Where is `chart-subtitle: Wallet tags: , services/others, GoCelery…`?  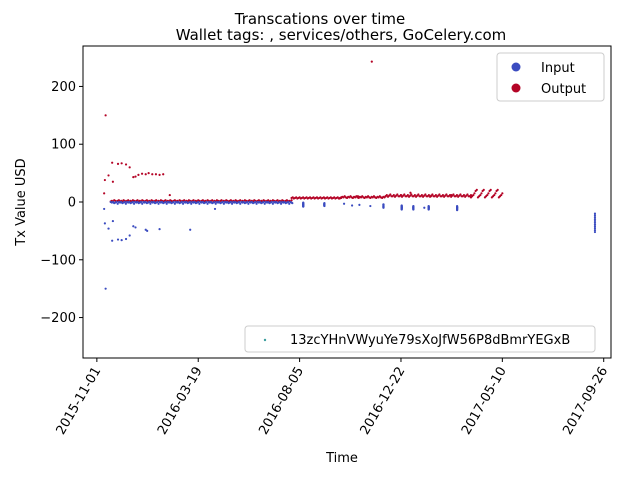 chart-subtitle: Wallet tags: , services/others, GoCelery… is located at coordinates (341, 35).